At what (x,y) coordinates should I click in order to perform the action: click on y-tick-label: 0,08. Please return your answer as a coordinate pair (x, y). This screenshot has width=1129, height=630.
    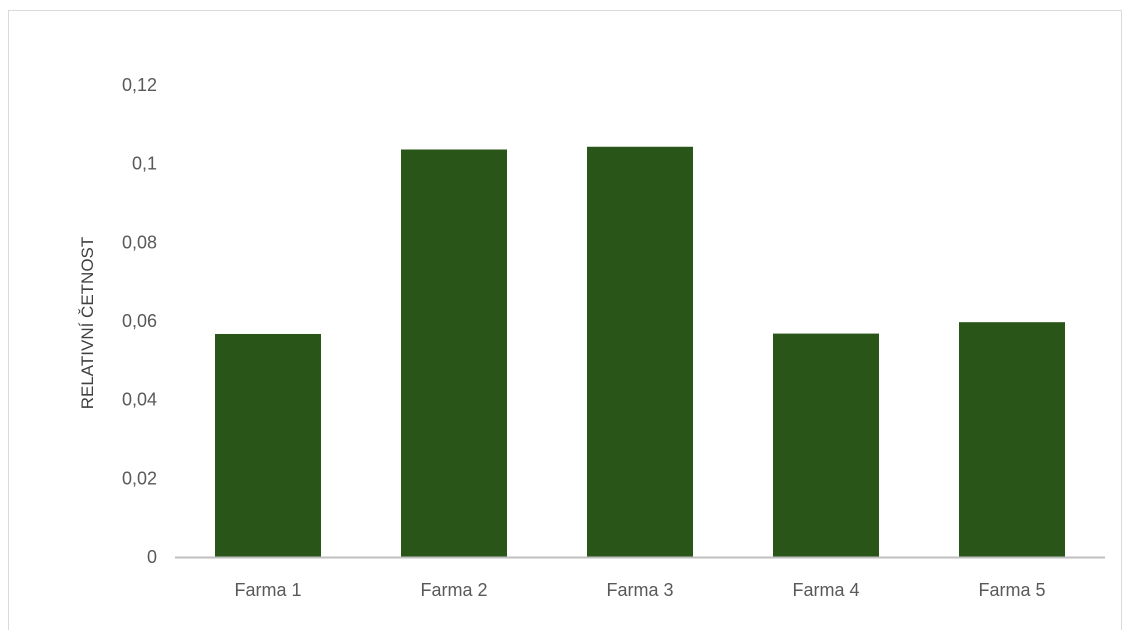
    Looking at the image, I should click on (139, 242).